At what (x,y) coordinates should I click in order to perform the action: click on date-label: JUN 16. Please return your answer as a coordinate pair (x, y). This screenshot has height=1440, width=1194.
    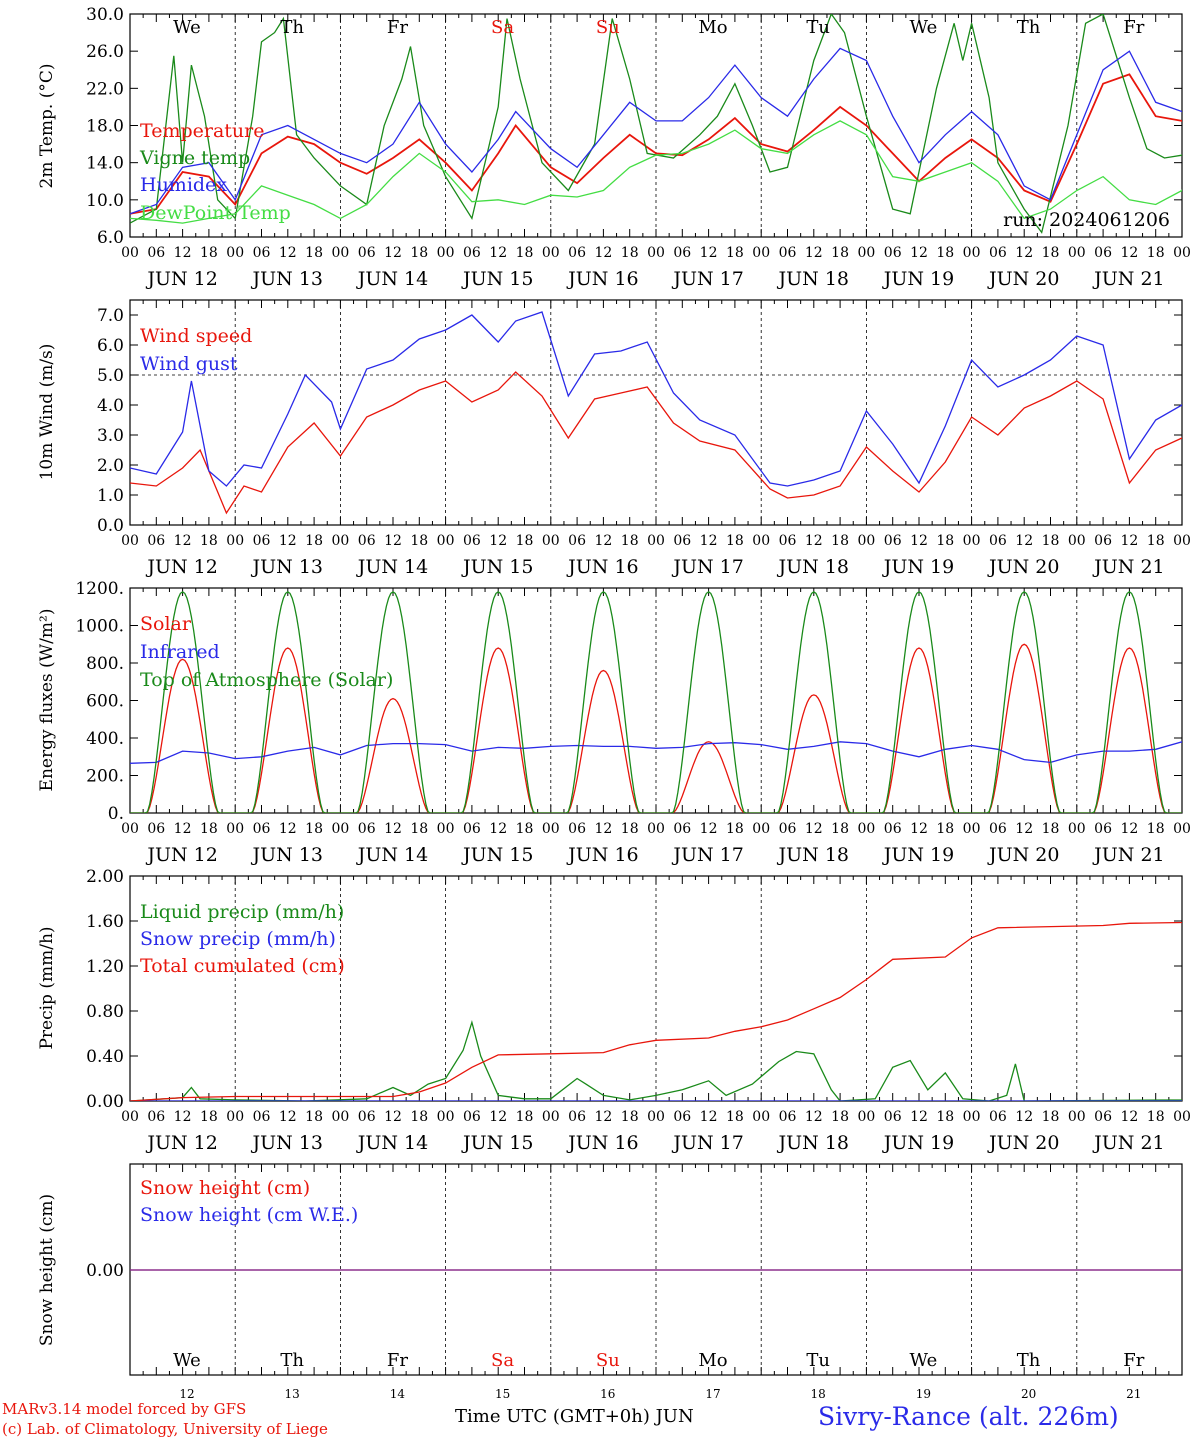
    Looking at the image, I should click on (602, 279).